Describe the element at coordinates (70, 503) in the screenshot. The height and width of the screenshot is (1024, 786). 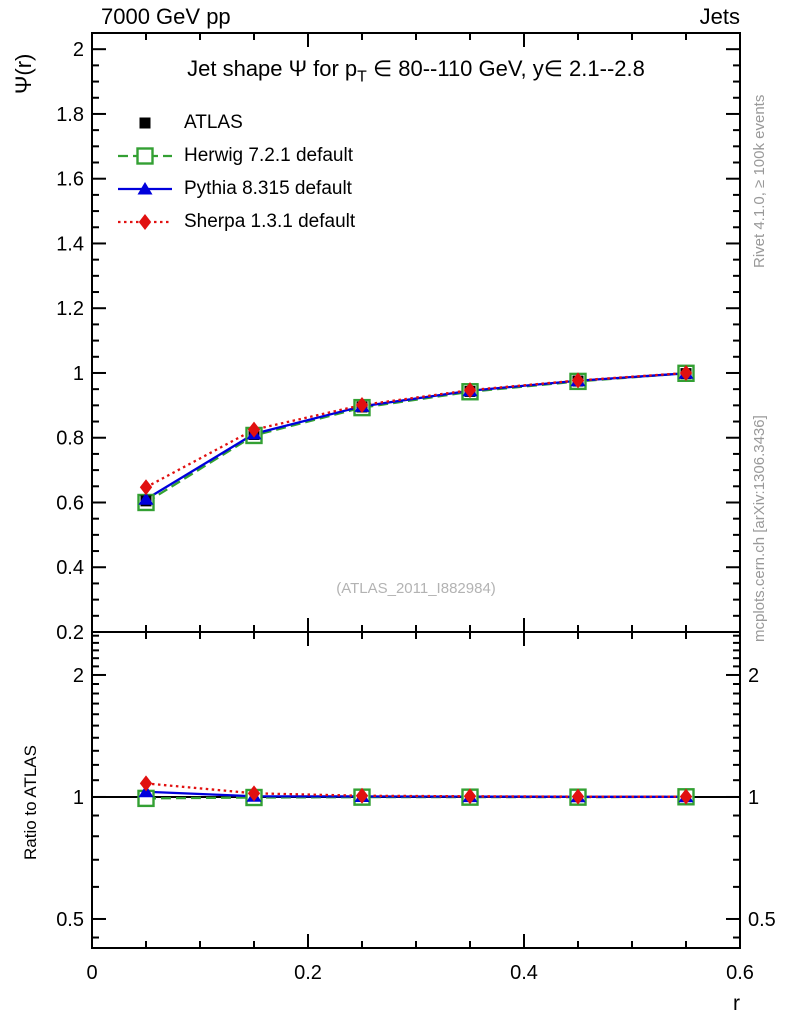
I see `main-y-tick-label: 0.6` at that location.